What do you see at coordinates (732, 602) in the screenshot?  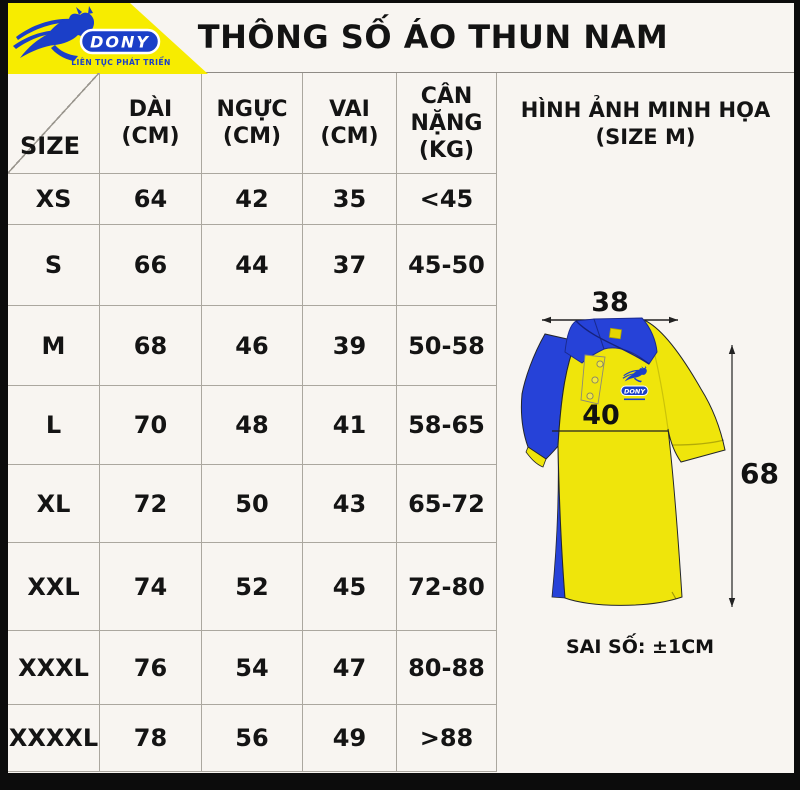 I see `arrow-down` at bounding box center [732, 602].